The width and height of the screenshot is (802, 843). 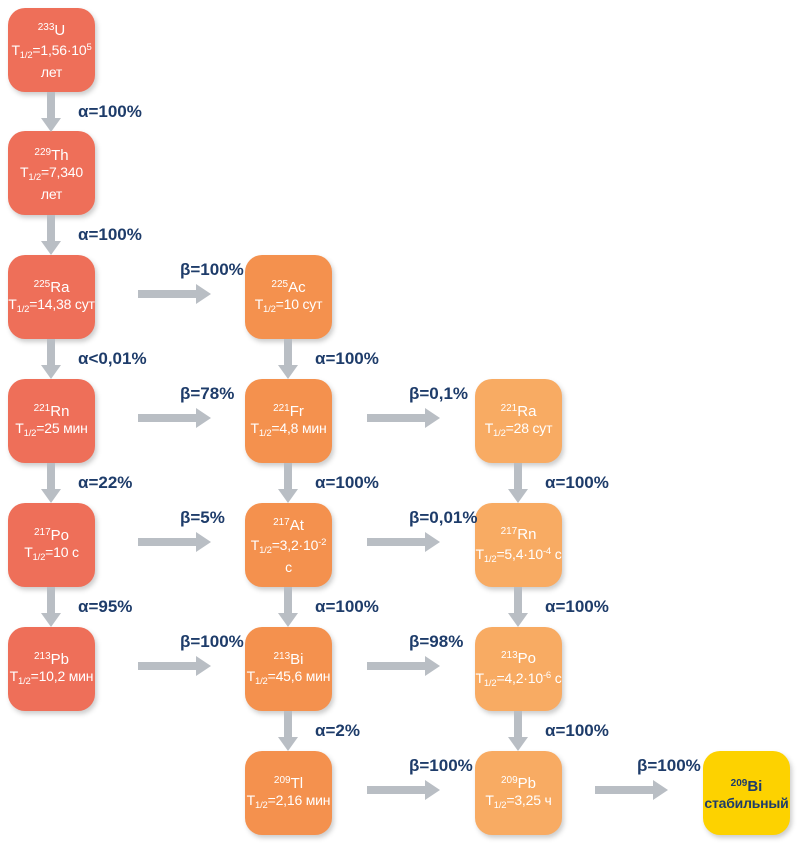 What do you see at coordinates (50, 483) in the screenshot?
I see `alpha-arrow-rn221-po217` at bounding box center [50, 483].